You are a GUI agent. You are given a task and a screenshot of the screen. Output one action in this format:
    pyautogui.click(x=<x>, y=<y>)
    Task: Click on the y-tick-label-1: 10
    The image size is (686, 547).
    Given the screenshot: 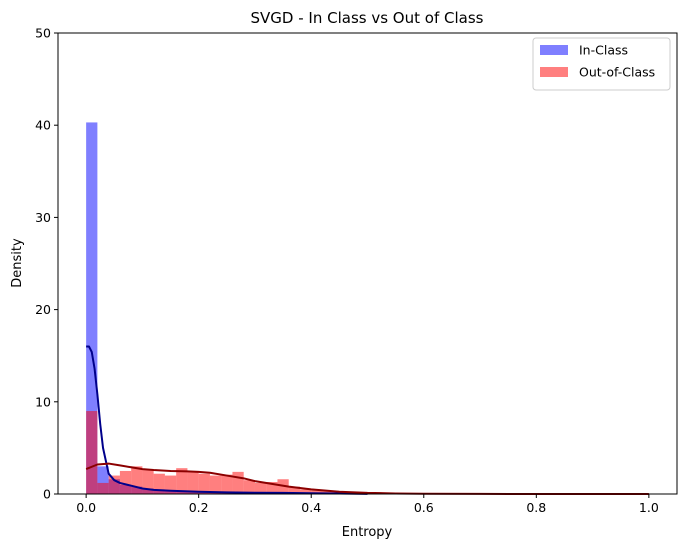 What is the action you would take?
    pyautogui.click(x=43, y=401)
    